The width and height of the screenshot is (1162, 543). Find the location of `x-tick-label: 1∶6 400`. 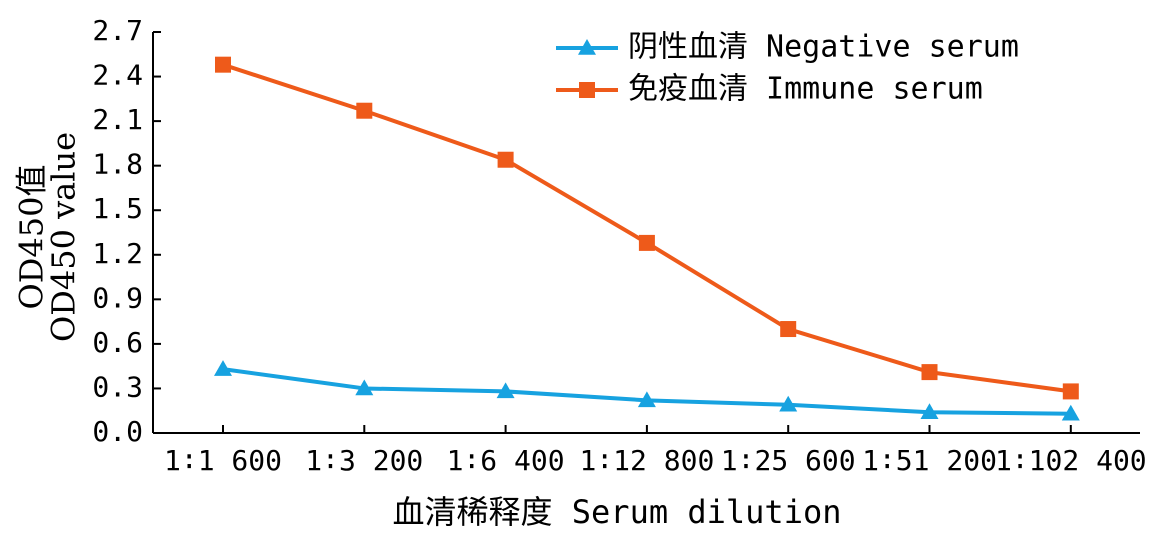

x-tick-label: 1∶6 400 is located at coordinates (506, 460).